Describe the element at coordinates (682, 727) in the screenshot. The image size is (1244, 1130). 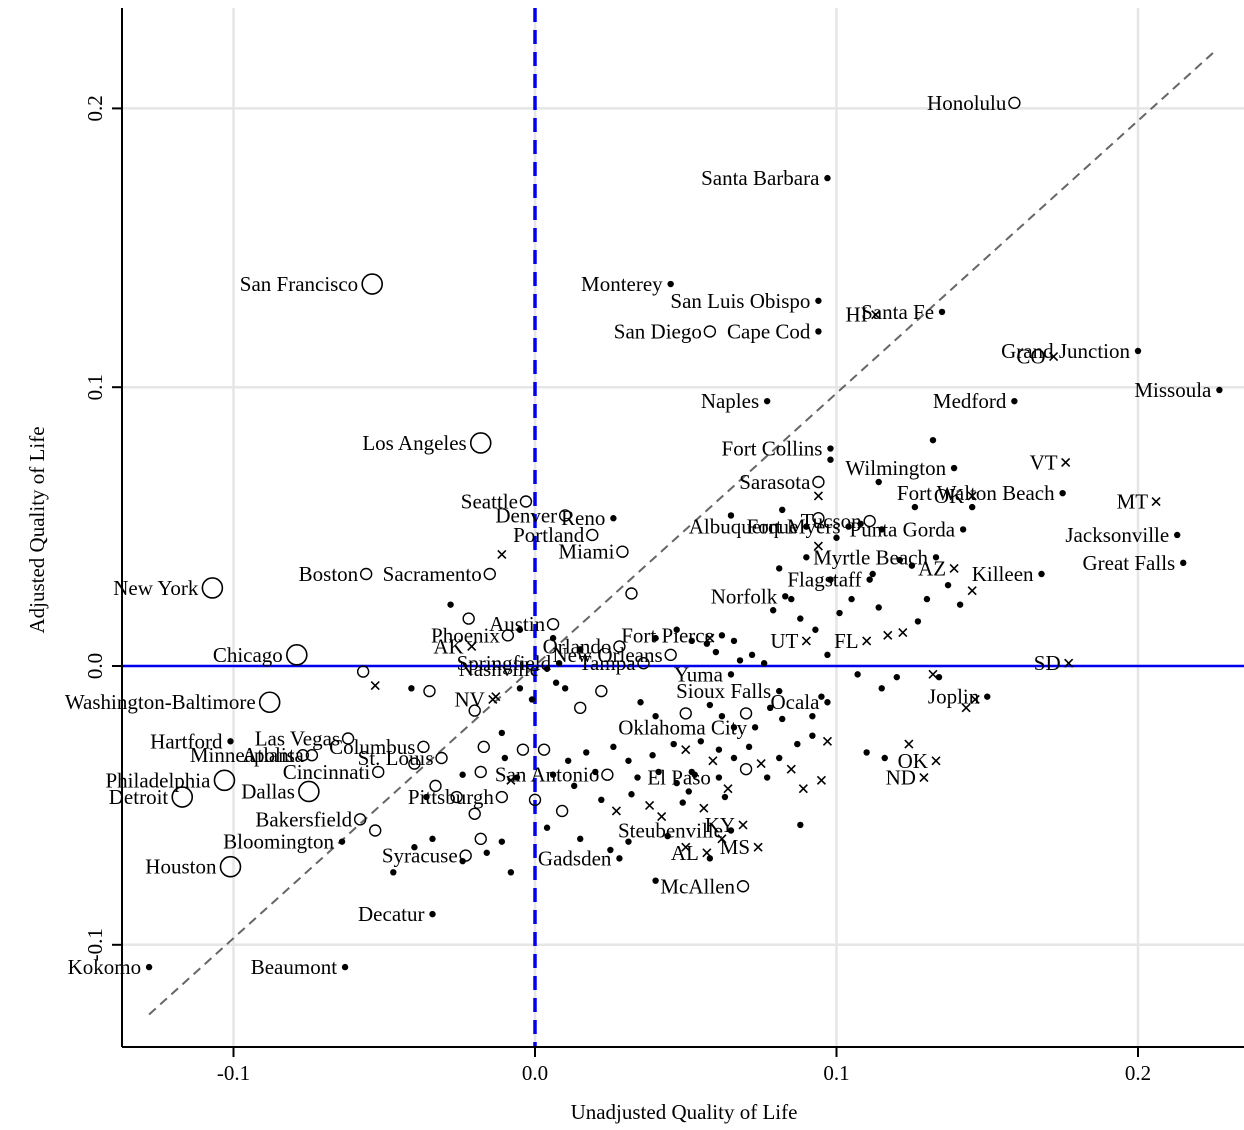
I see `point-label: Oklahoma City` at that location.